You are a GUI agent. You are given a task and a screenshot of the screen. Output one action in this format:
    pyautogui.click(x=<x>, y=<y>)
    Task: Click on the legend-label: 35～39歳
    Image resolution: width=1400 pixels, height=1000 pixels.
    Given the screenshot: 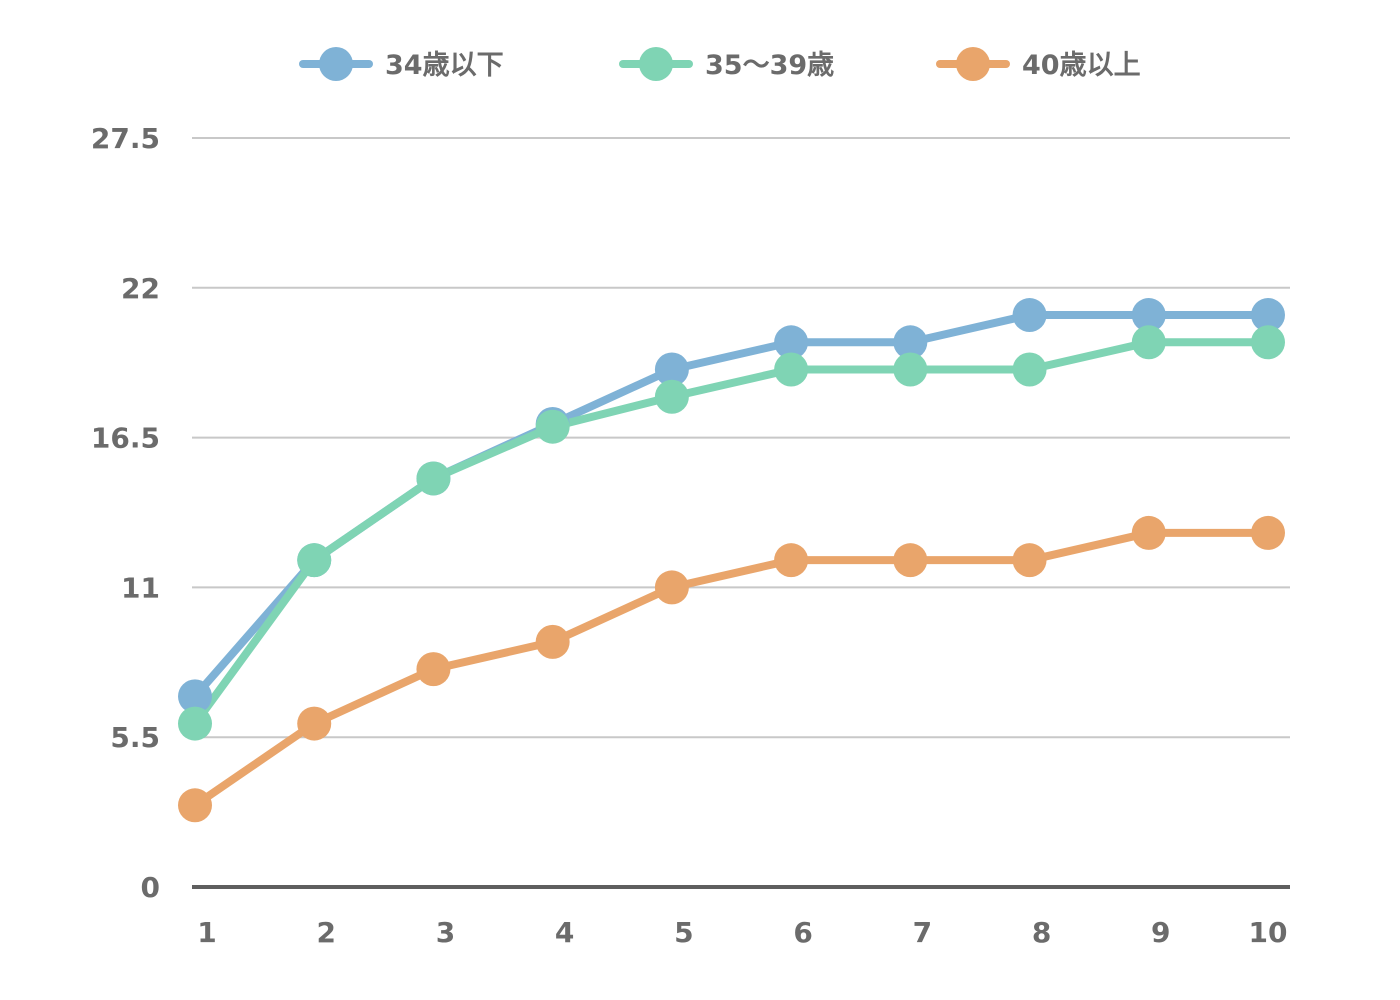 What is the action you would take?
    pyautogui.click(x=769, y=65)
    